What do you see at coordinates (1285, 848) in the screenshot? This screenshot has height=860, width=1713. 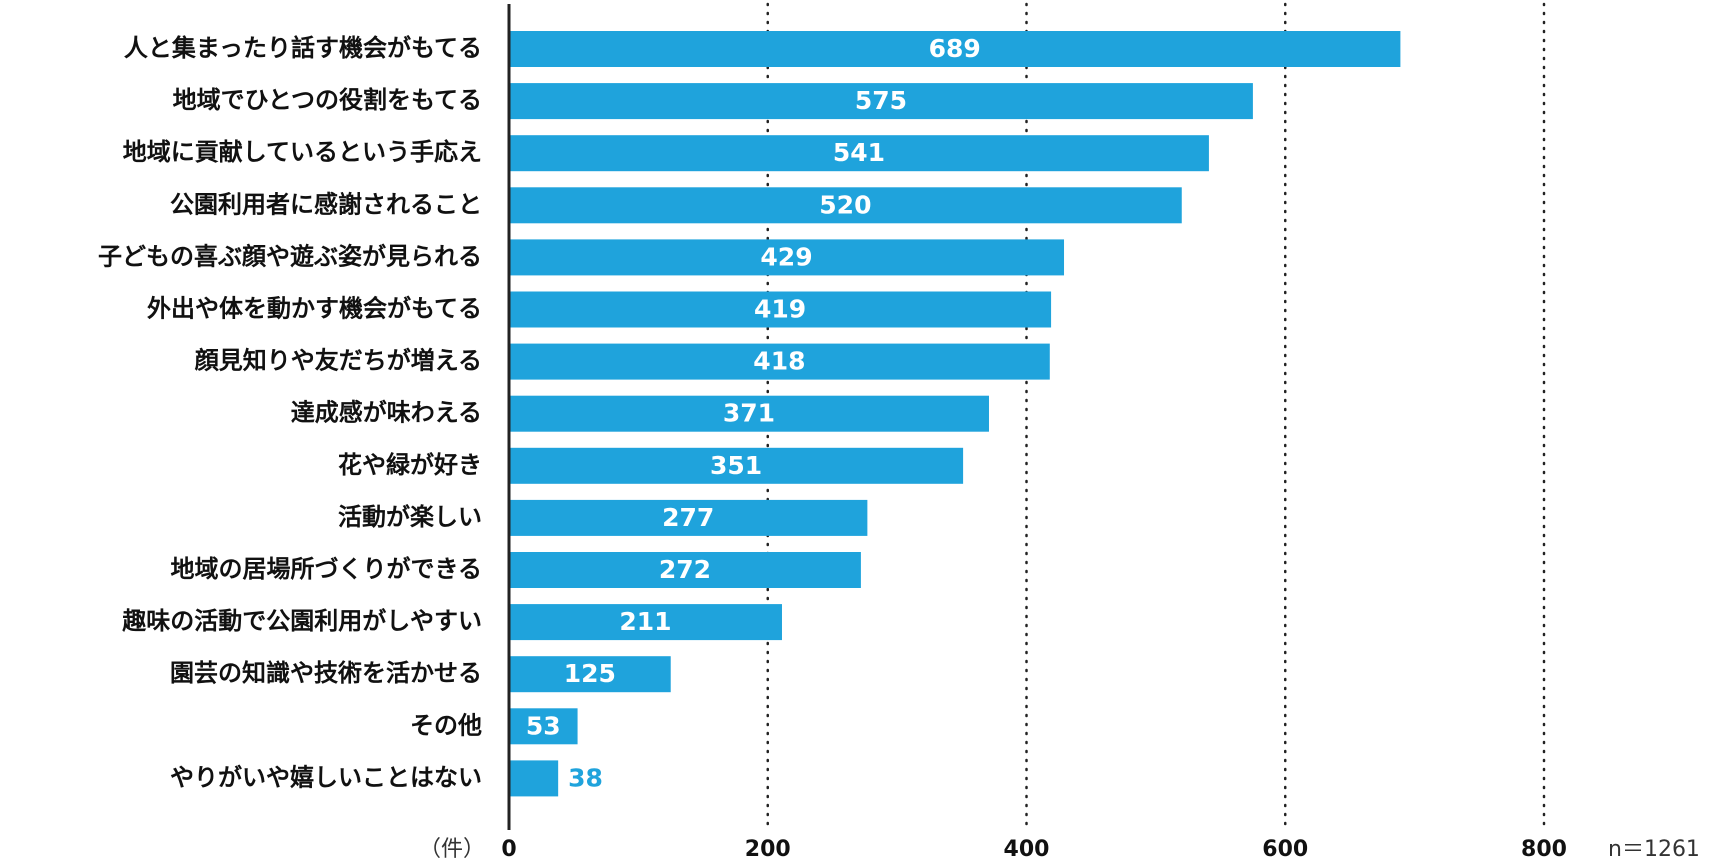 I see `x-tick-label: 600` at bounding box center [1285, 848].